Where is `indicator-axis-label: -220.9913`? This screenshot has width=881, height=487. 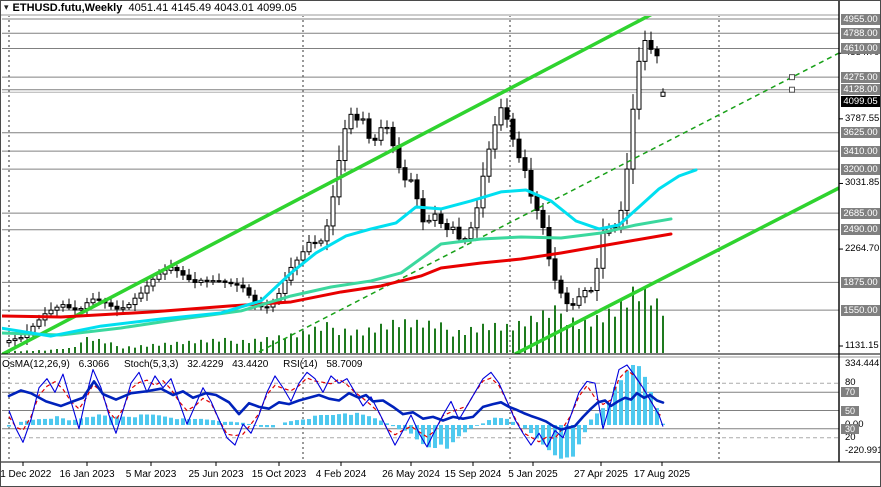
indicator-axis-label: -220.9913 is located at coordinates (862, 450).